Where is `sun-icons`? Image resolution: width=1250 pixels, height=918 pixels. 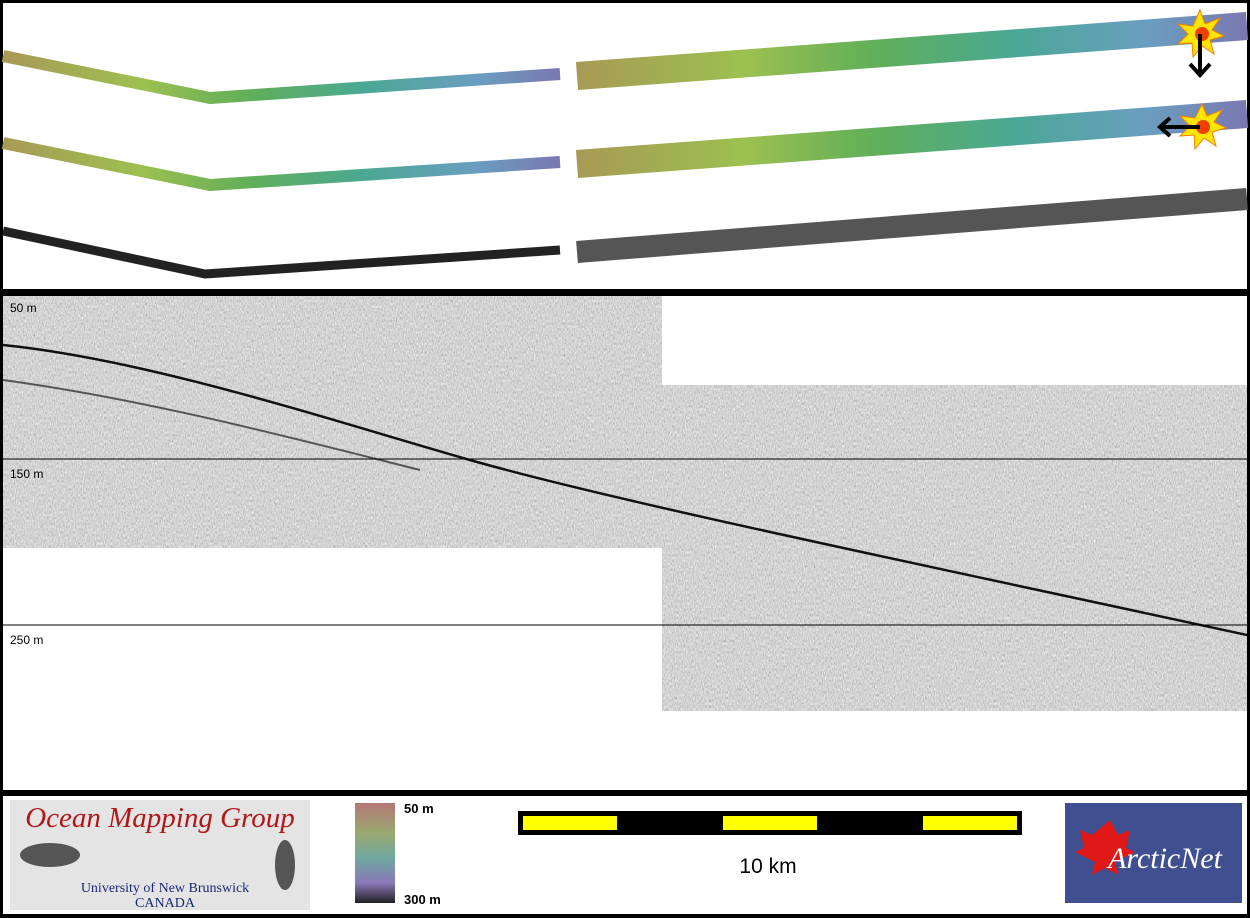 sun-icons is located at coordinates (1192, 79).